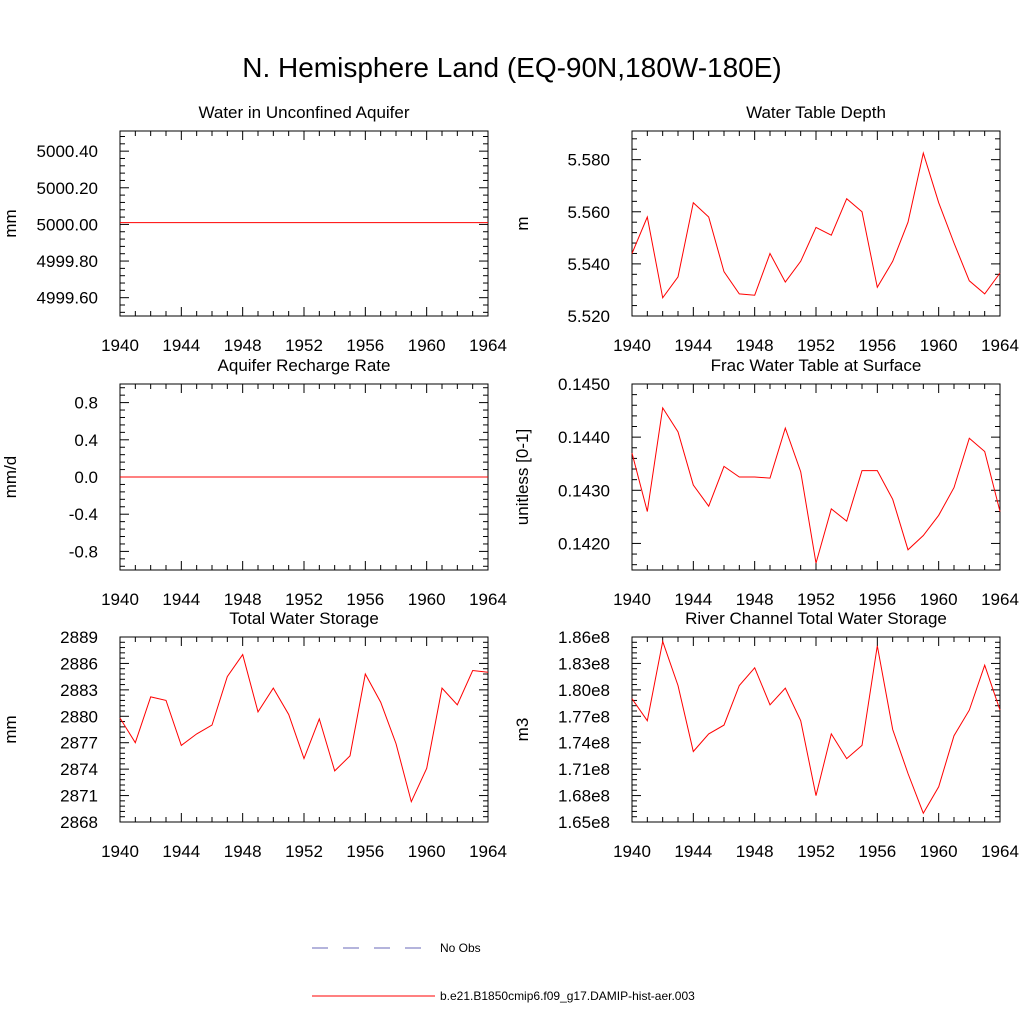 The height and width of the screenshot is (1024, 1024). What do you see at coordinates (584, 384) in the screenshot?
I see `y-tick-label: 0.1450` at bounding box center [584, 384].